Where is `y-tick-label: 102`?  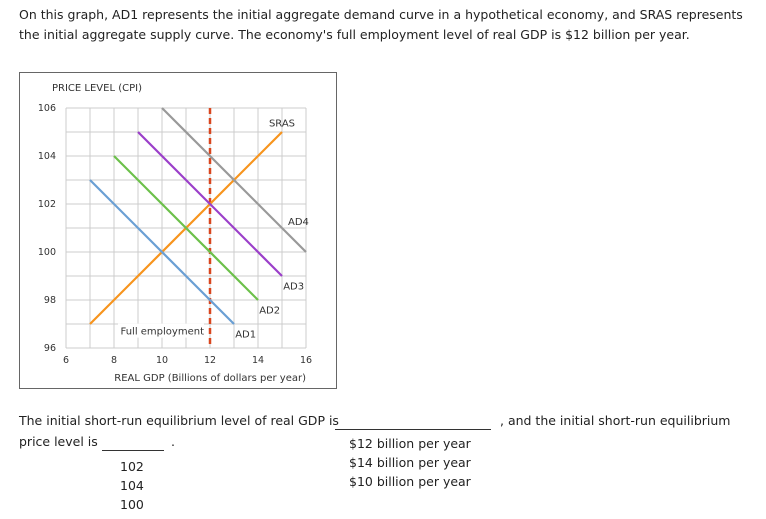 y-tick-label: 102 is located at coordinates (47, 204).